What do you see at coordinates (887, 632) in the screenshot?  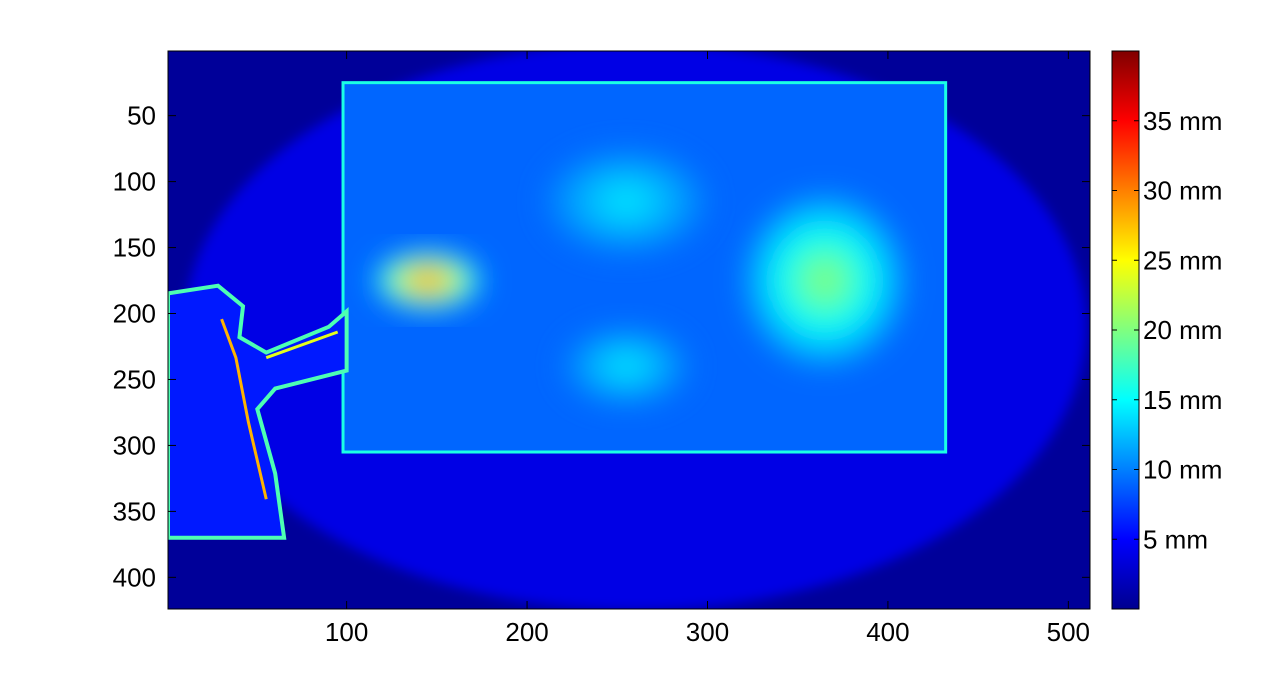 I see `x-tick-label: 400` at bounding box center [887, 632].